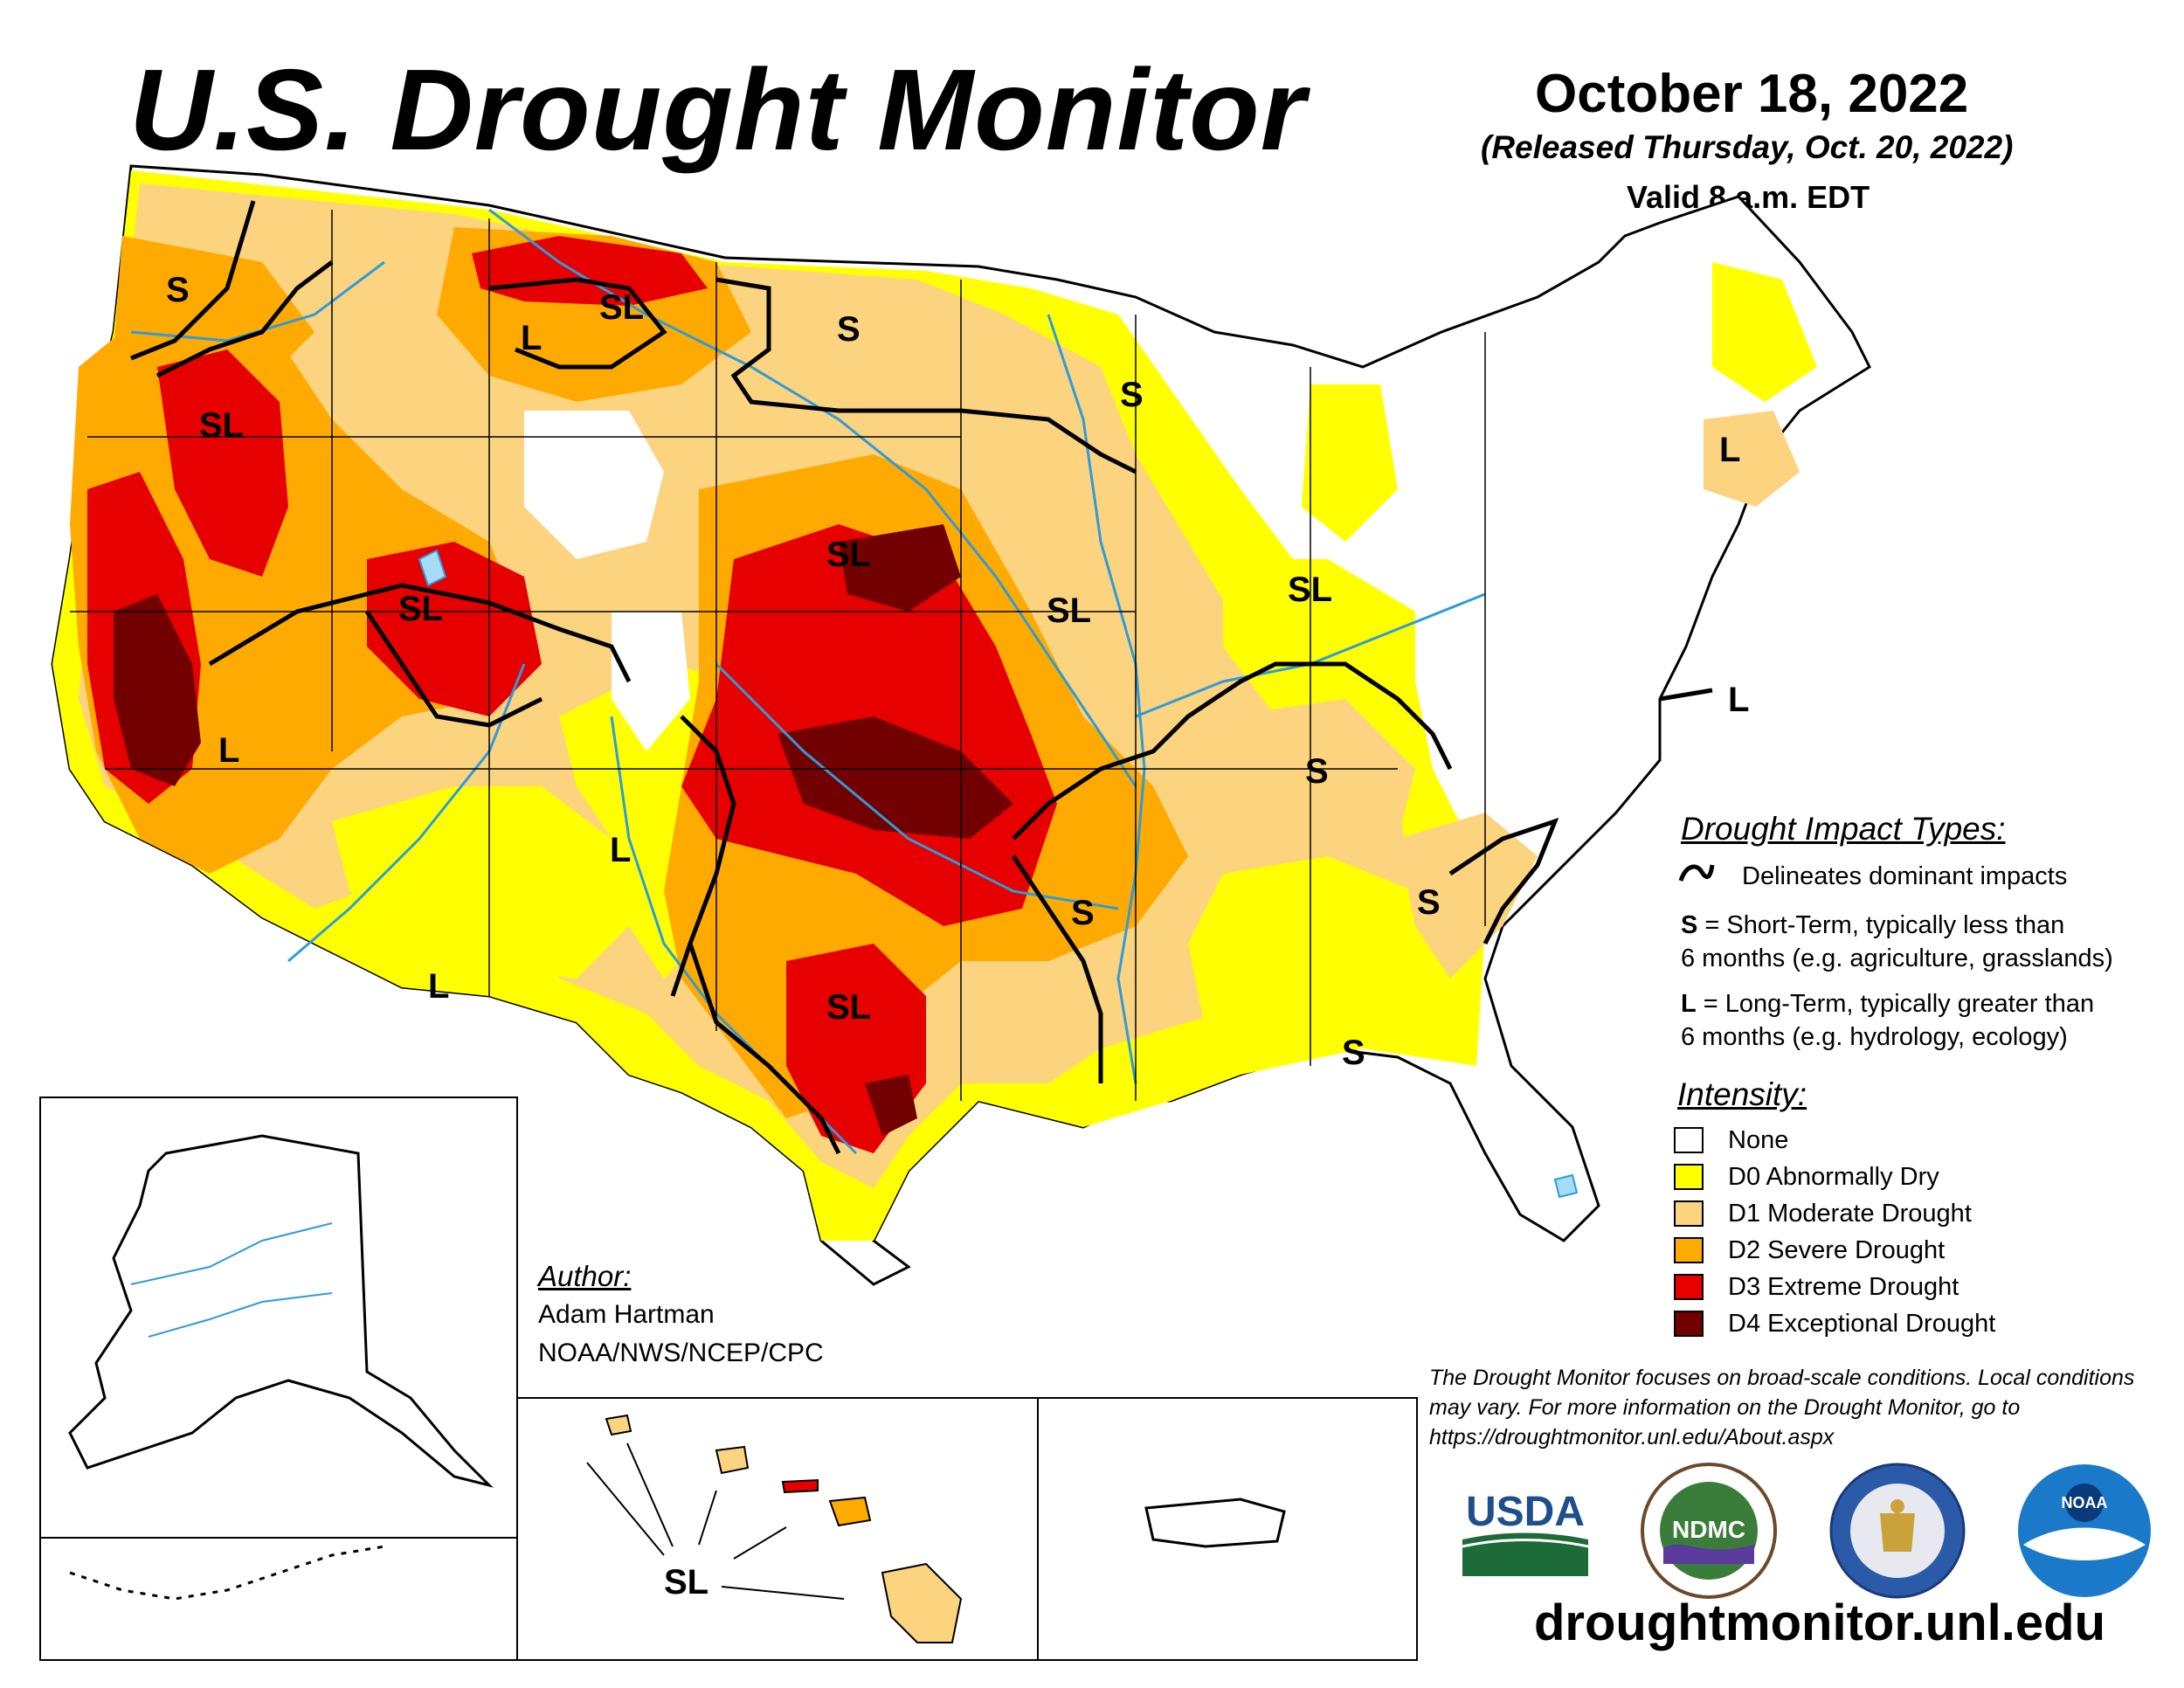 The height and width of the screenshot is (1688, 2184). Describe the element at coordinates (531, 338) in the screenshot. I see `impact-label-l-idaho: L` at that location.